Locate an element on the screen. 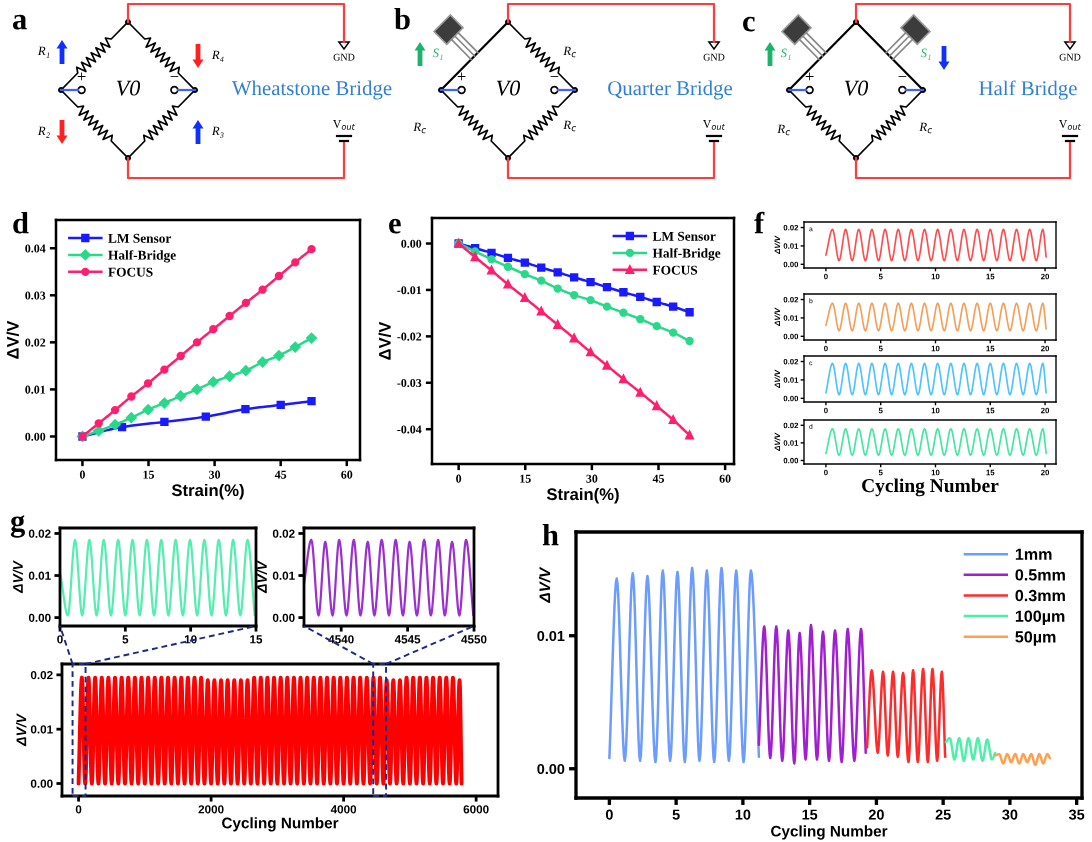 This screenshot has width=1092, height=842. text: d is located at coordinates (21, 223).